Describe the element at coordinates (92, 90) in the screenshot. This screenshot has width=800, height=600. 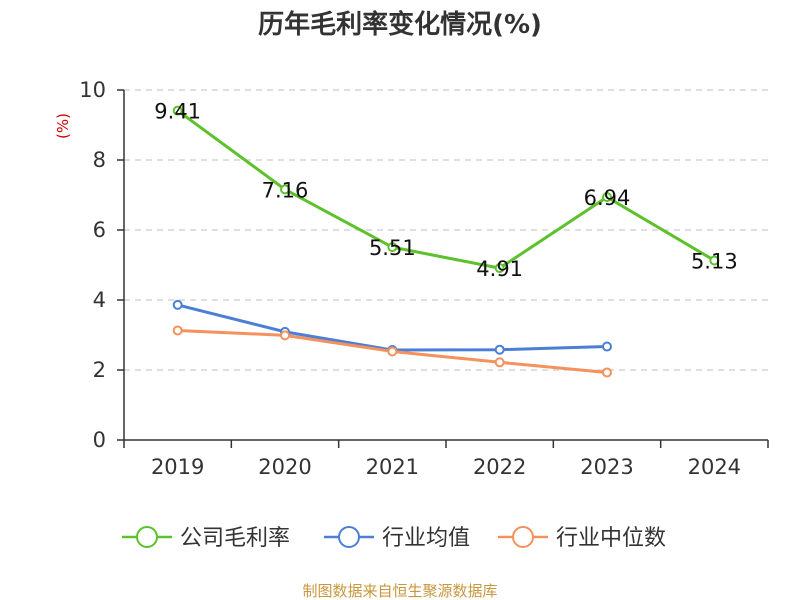
I see `y-tick-label: 10` at that location.